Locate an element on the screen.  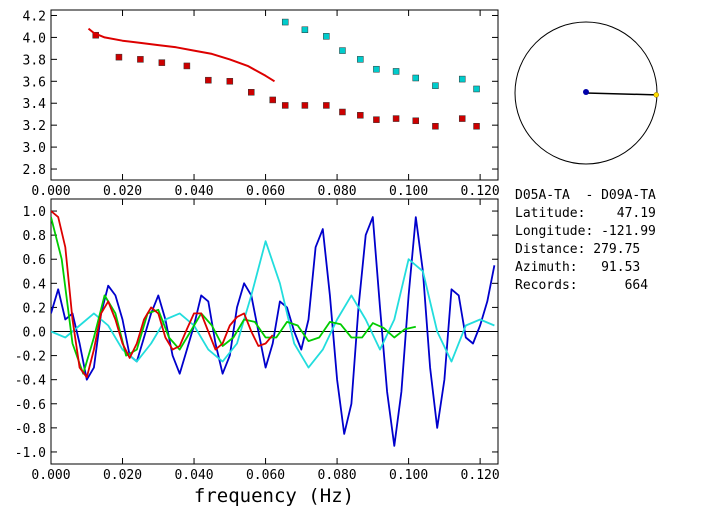
y-tick-label: 0.2 is located at coordinates (34, 308).